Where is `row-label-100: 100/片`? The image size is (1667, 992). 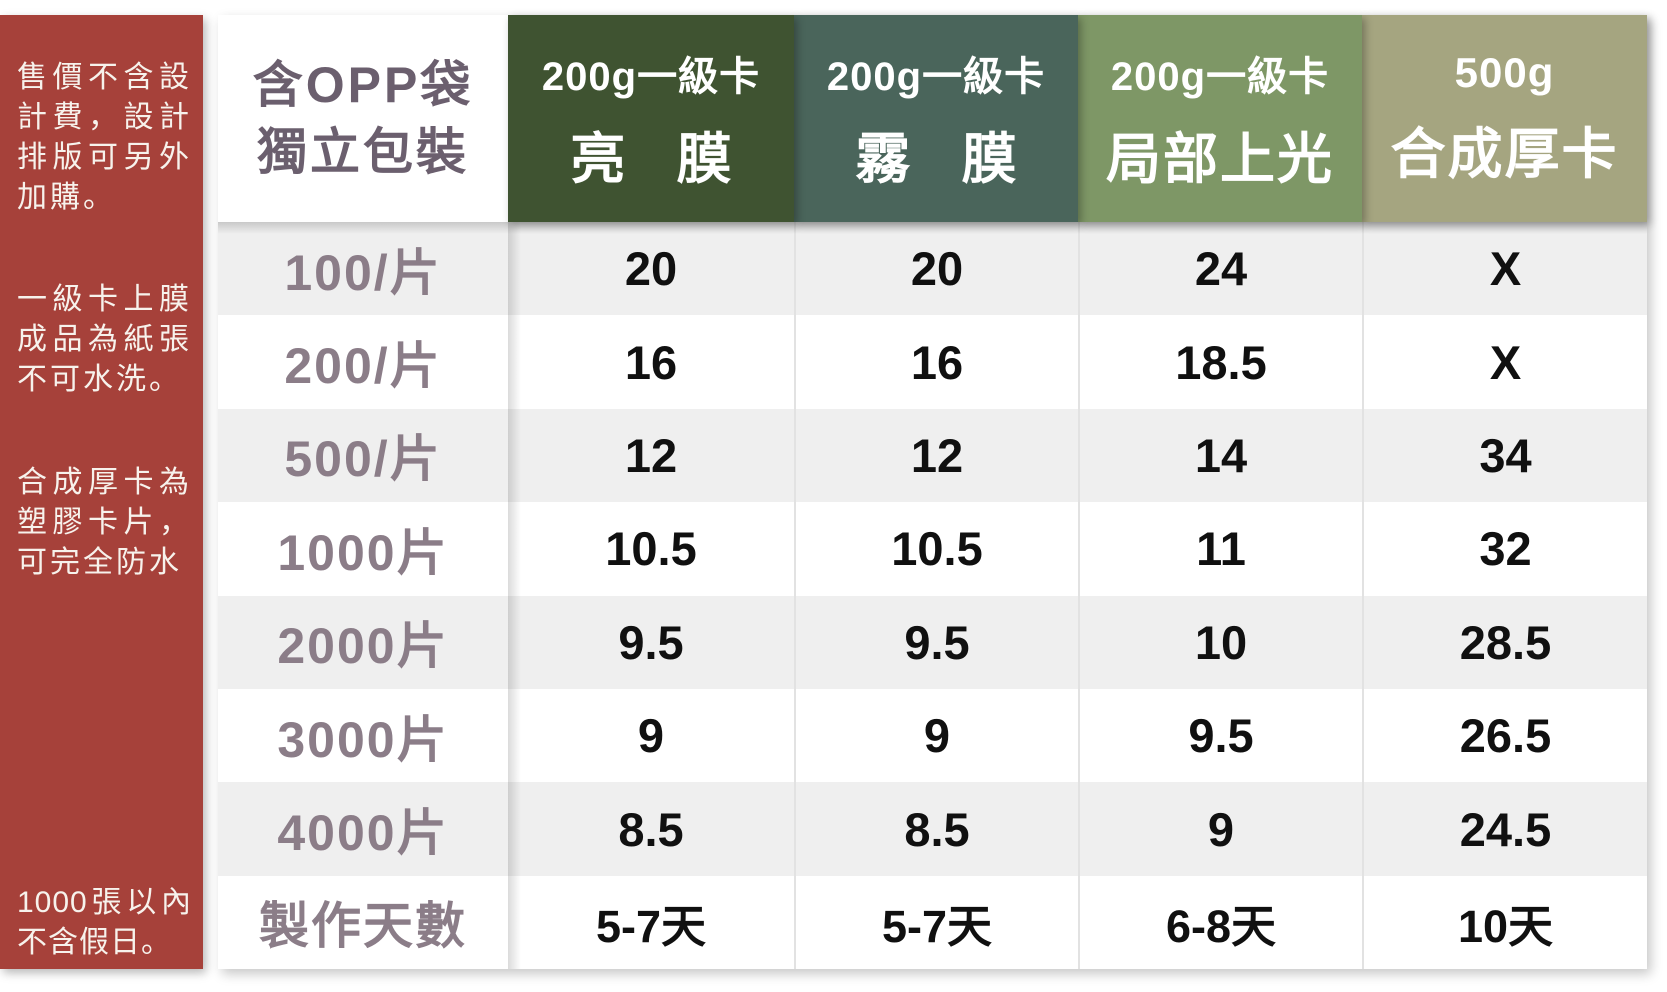
row-label-100: 100/片 is located at coordinates (363, 269).